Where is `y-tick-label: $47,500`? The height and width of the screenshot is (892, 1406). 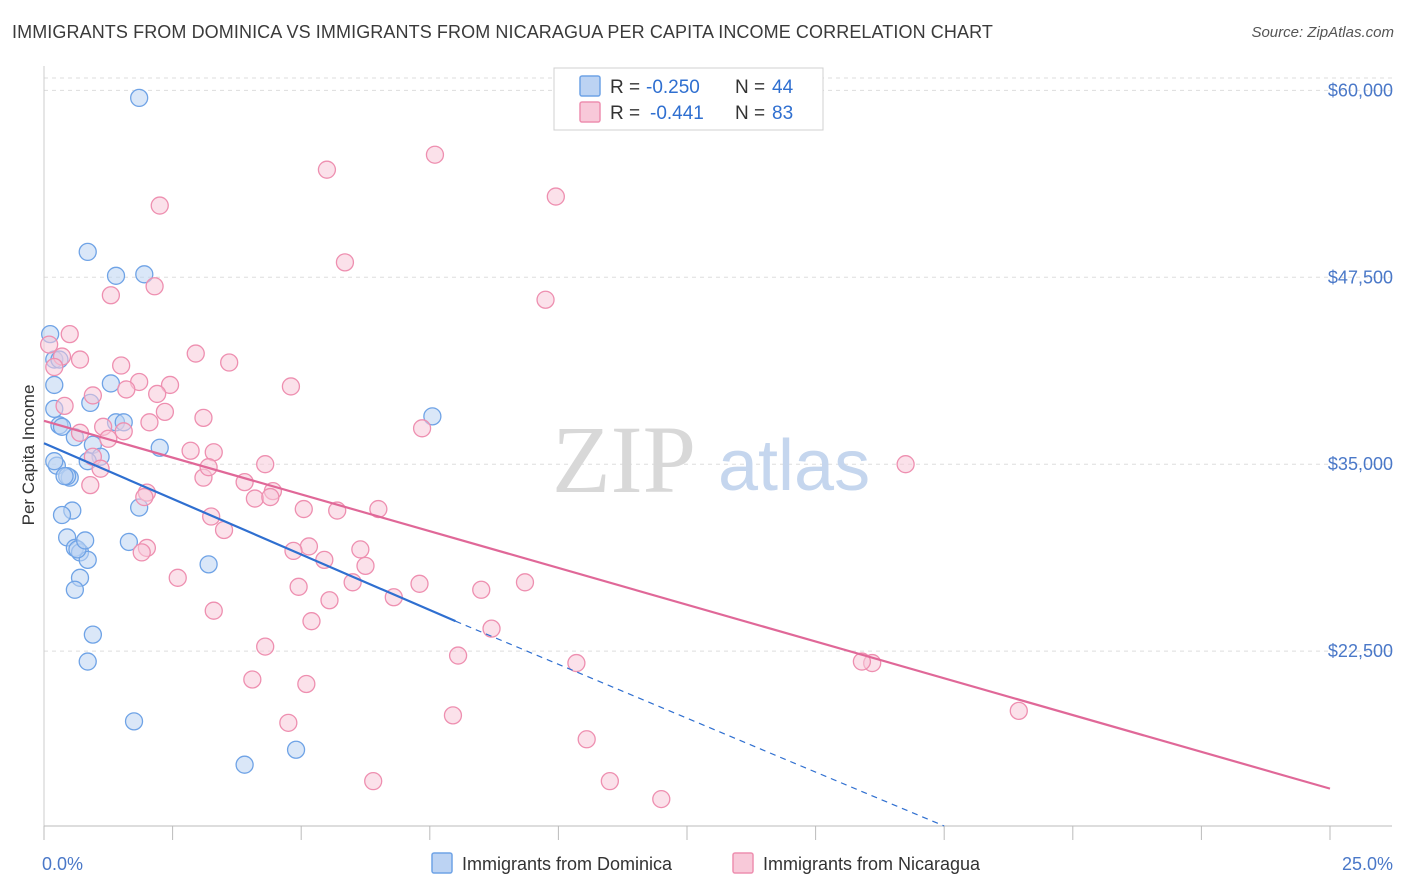
y-tick-label: $47,500 is located at coordinates (1360, 277).